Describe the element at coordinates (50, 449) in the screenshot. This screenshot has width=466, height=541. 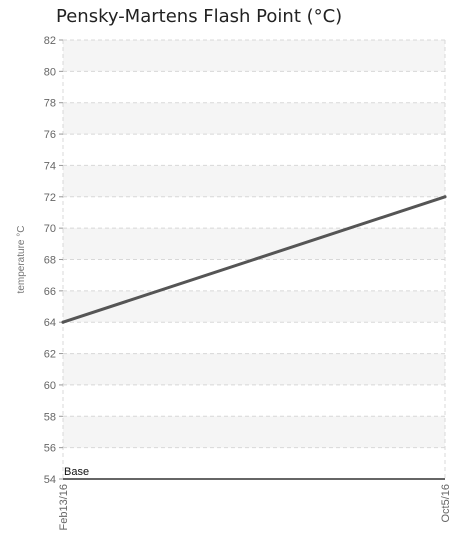
I see `y-tick-label: 56` at that location.